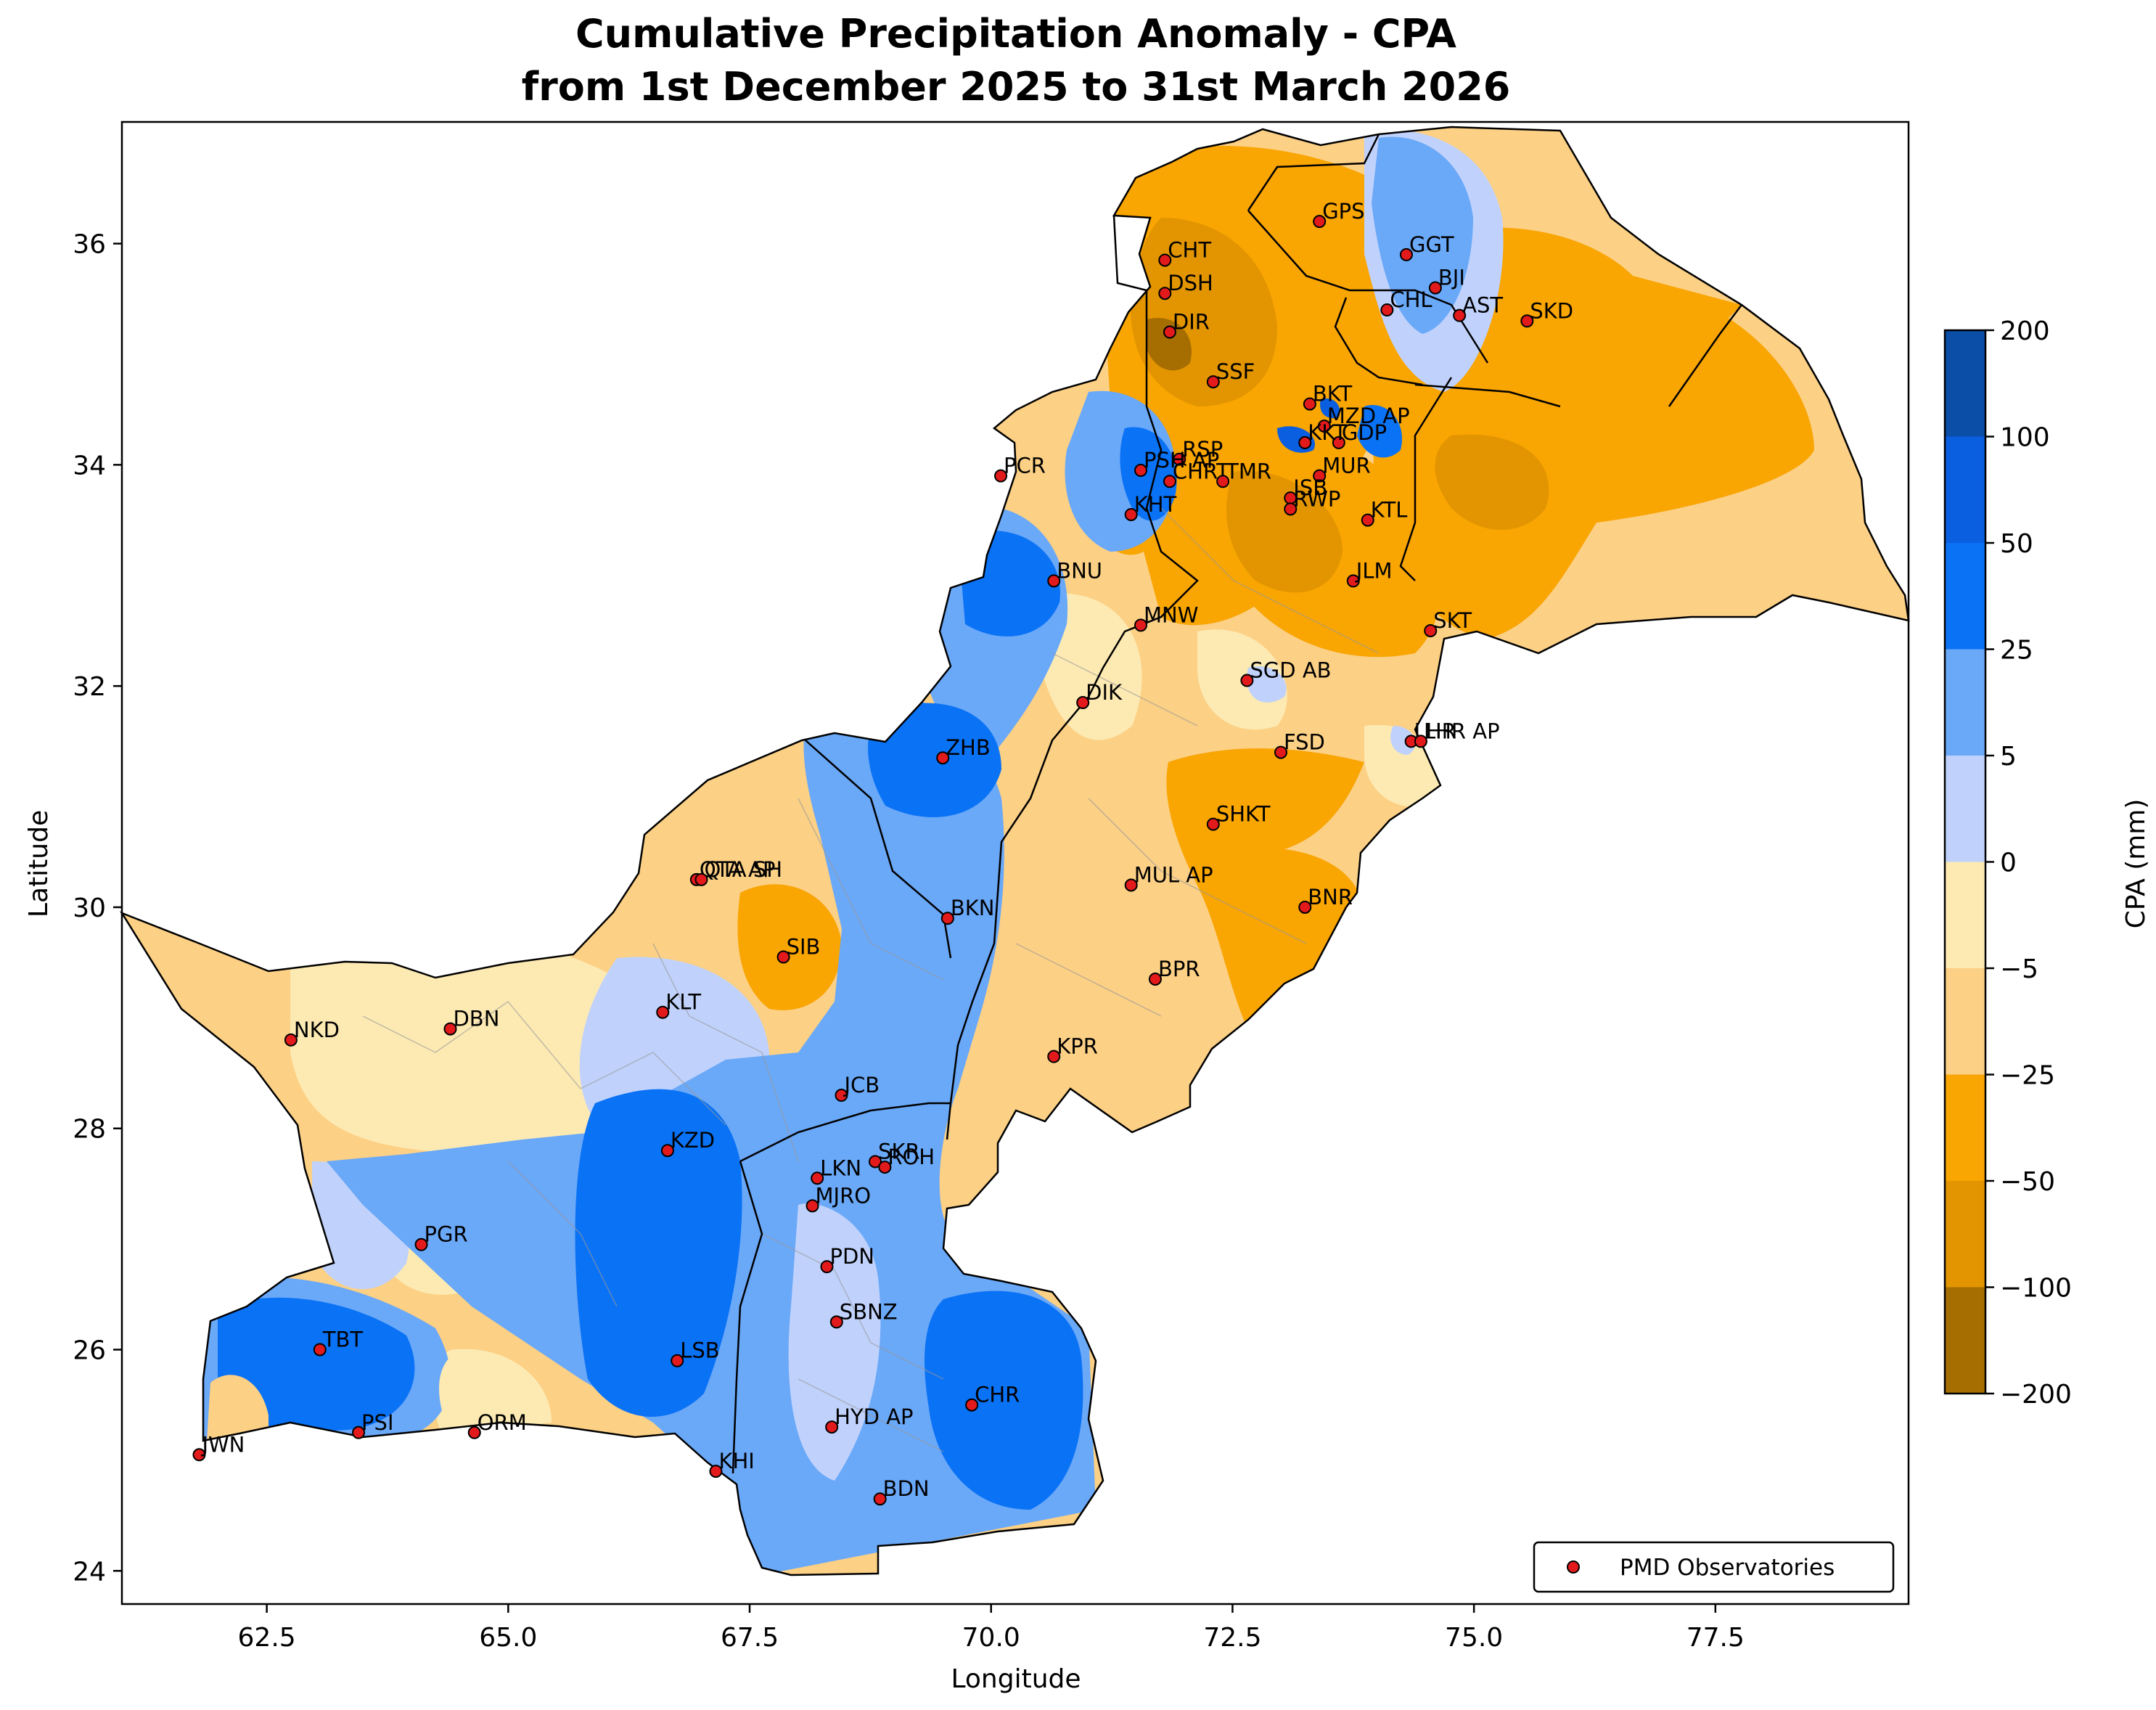 The height and width of the screenshot is (1710, 2156). I want to click on colorbar-tick-label: 100, so click(2025, 438).